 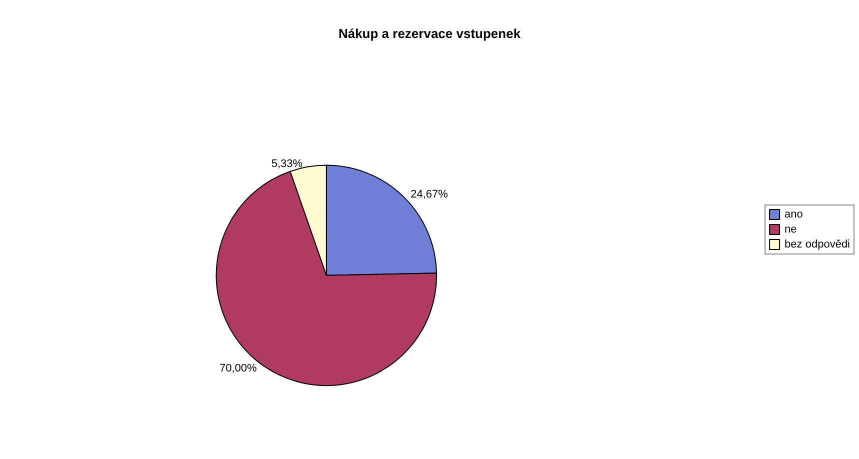 What do you see at coordinates (287, 164) in the screenshot?
I see `data-label: 5,33%` at bounding box center [287, 164].